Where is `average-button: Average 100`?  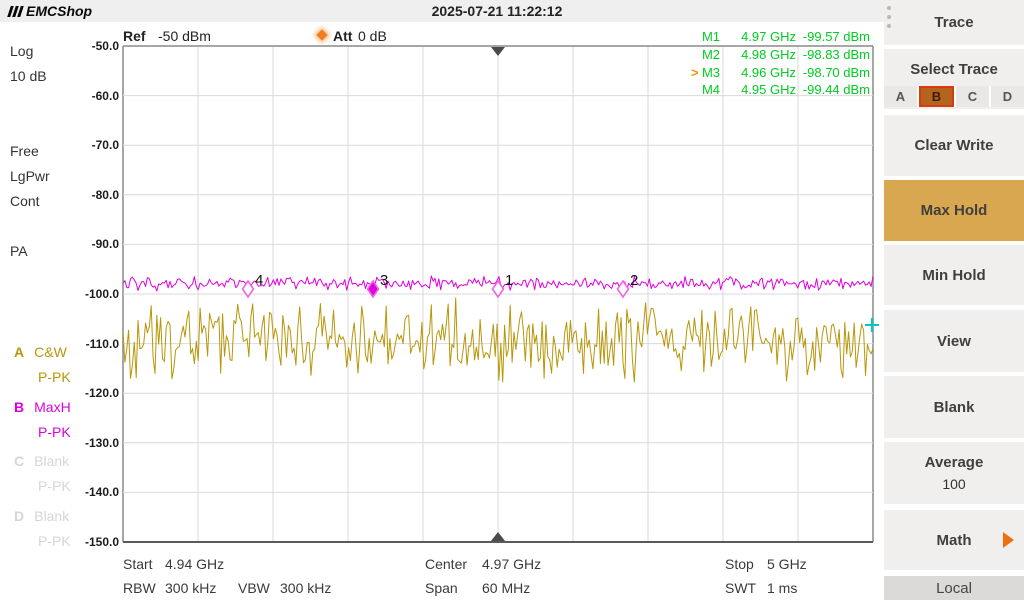
average-button: Average 100 is located at coordinates (954, 473).